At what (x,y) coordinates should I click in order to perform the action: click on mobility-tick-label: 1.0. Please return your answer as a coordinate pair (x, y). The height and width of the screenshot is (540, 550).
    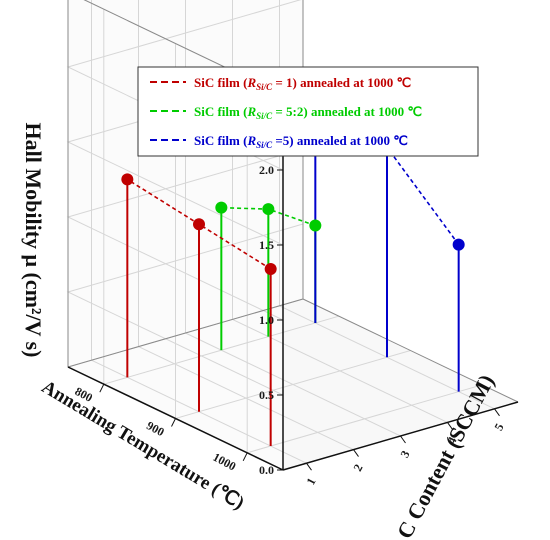
    Looking at the image, I should click on (266, 320).